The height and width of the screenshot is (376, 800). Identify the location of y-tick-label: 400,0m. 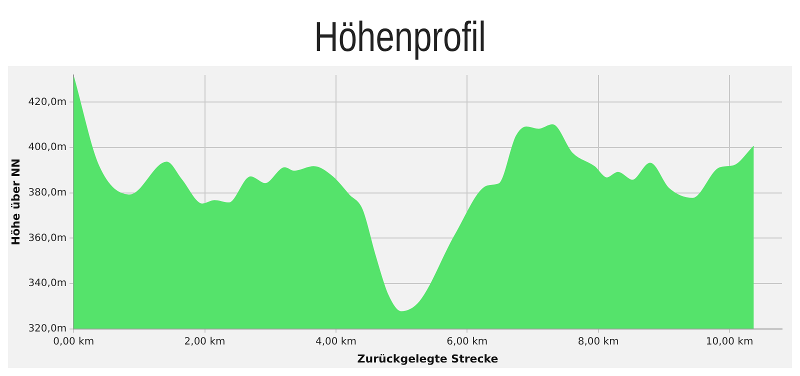
(47, 148).